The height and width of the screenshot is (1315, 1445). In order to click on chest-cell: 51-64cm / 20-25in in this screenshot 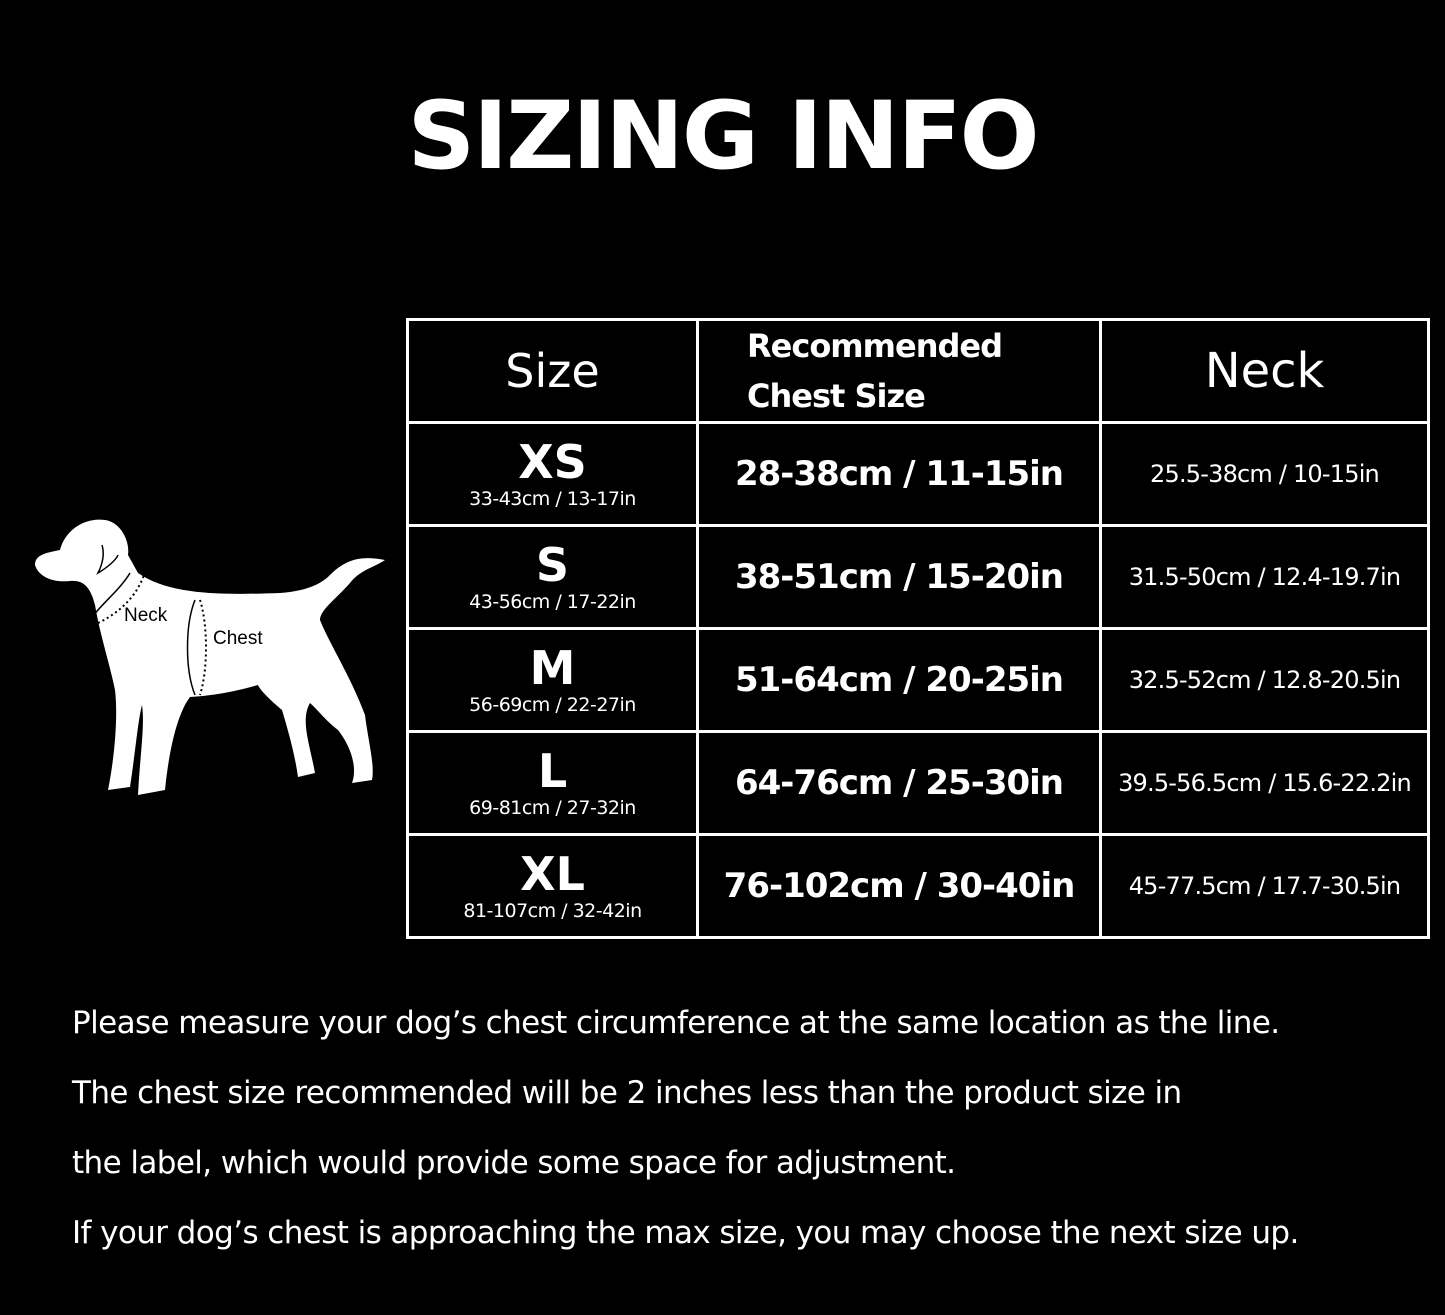, I will do `click(899, 680)`.